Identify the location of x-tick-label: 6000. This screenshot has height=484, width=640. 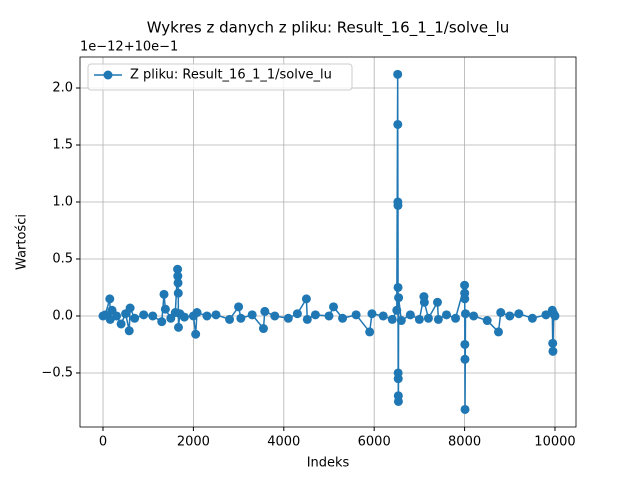
(374, 442).